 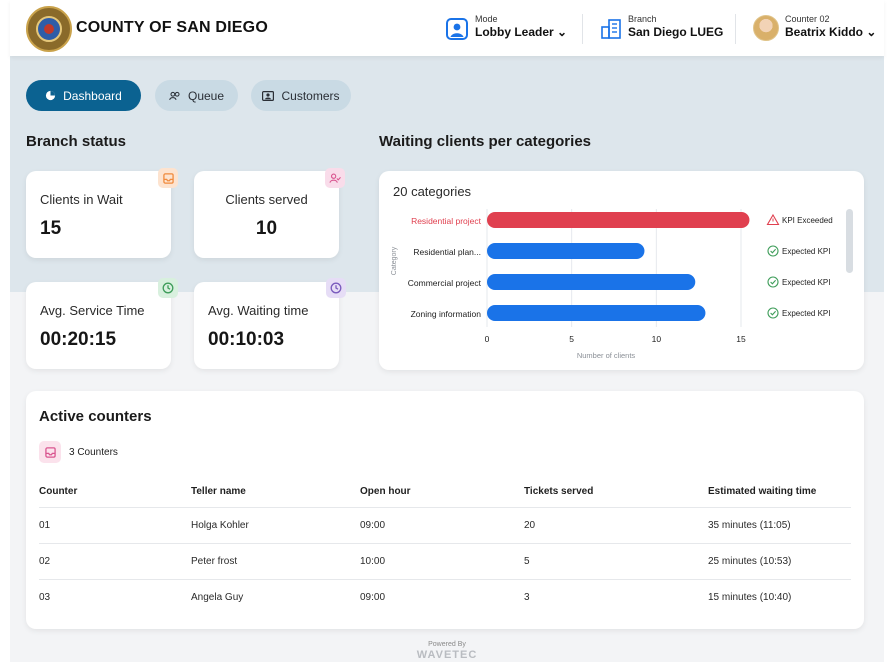 I want to click on column-header-teller-name: Teller name, so click(x=218, y=491).